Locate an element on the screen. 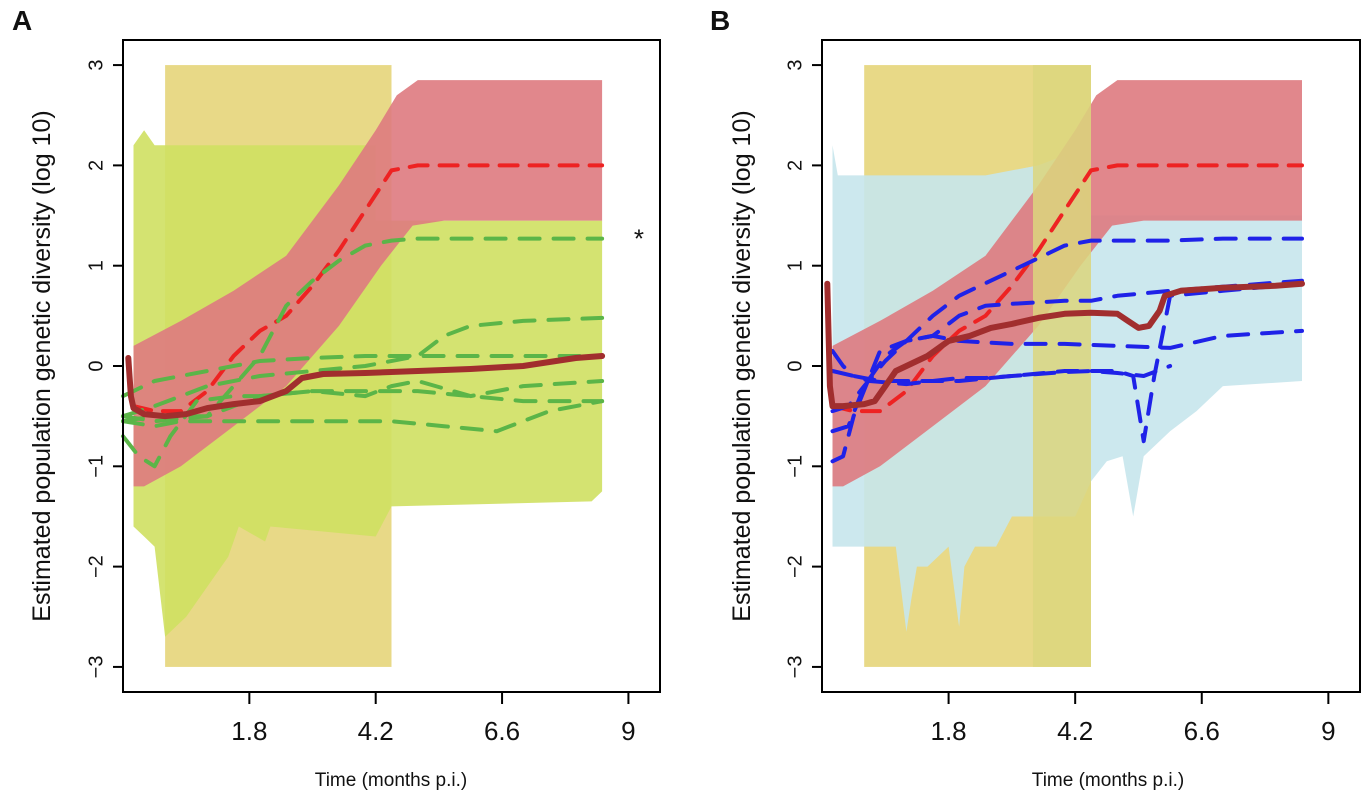 This screenshot has height=800, width=1368. shaded-interval-overlap is located at coordinates (1061, 366).